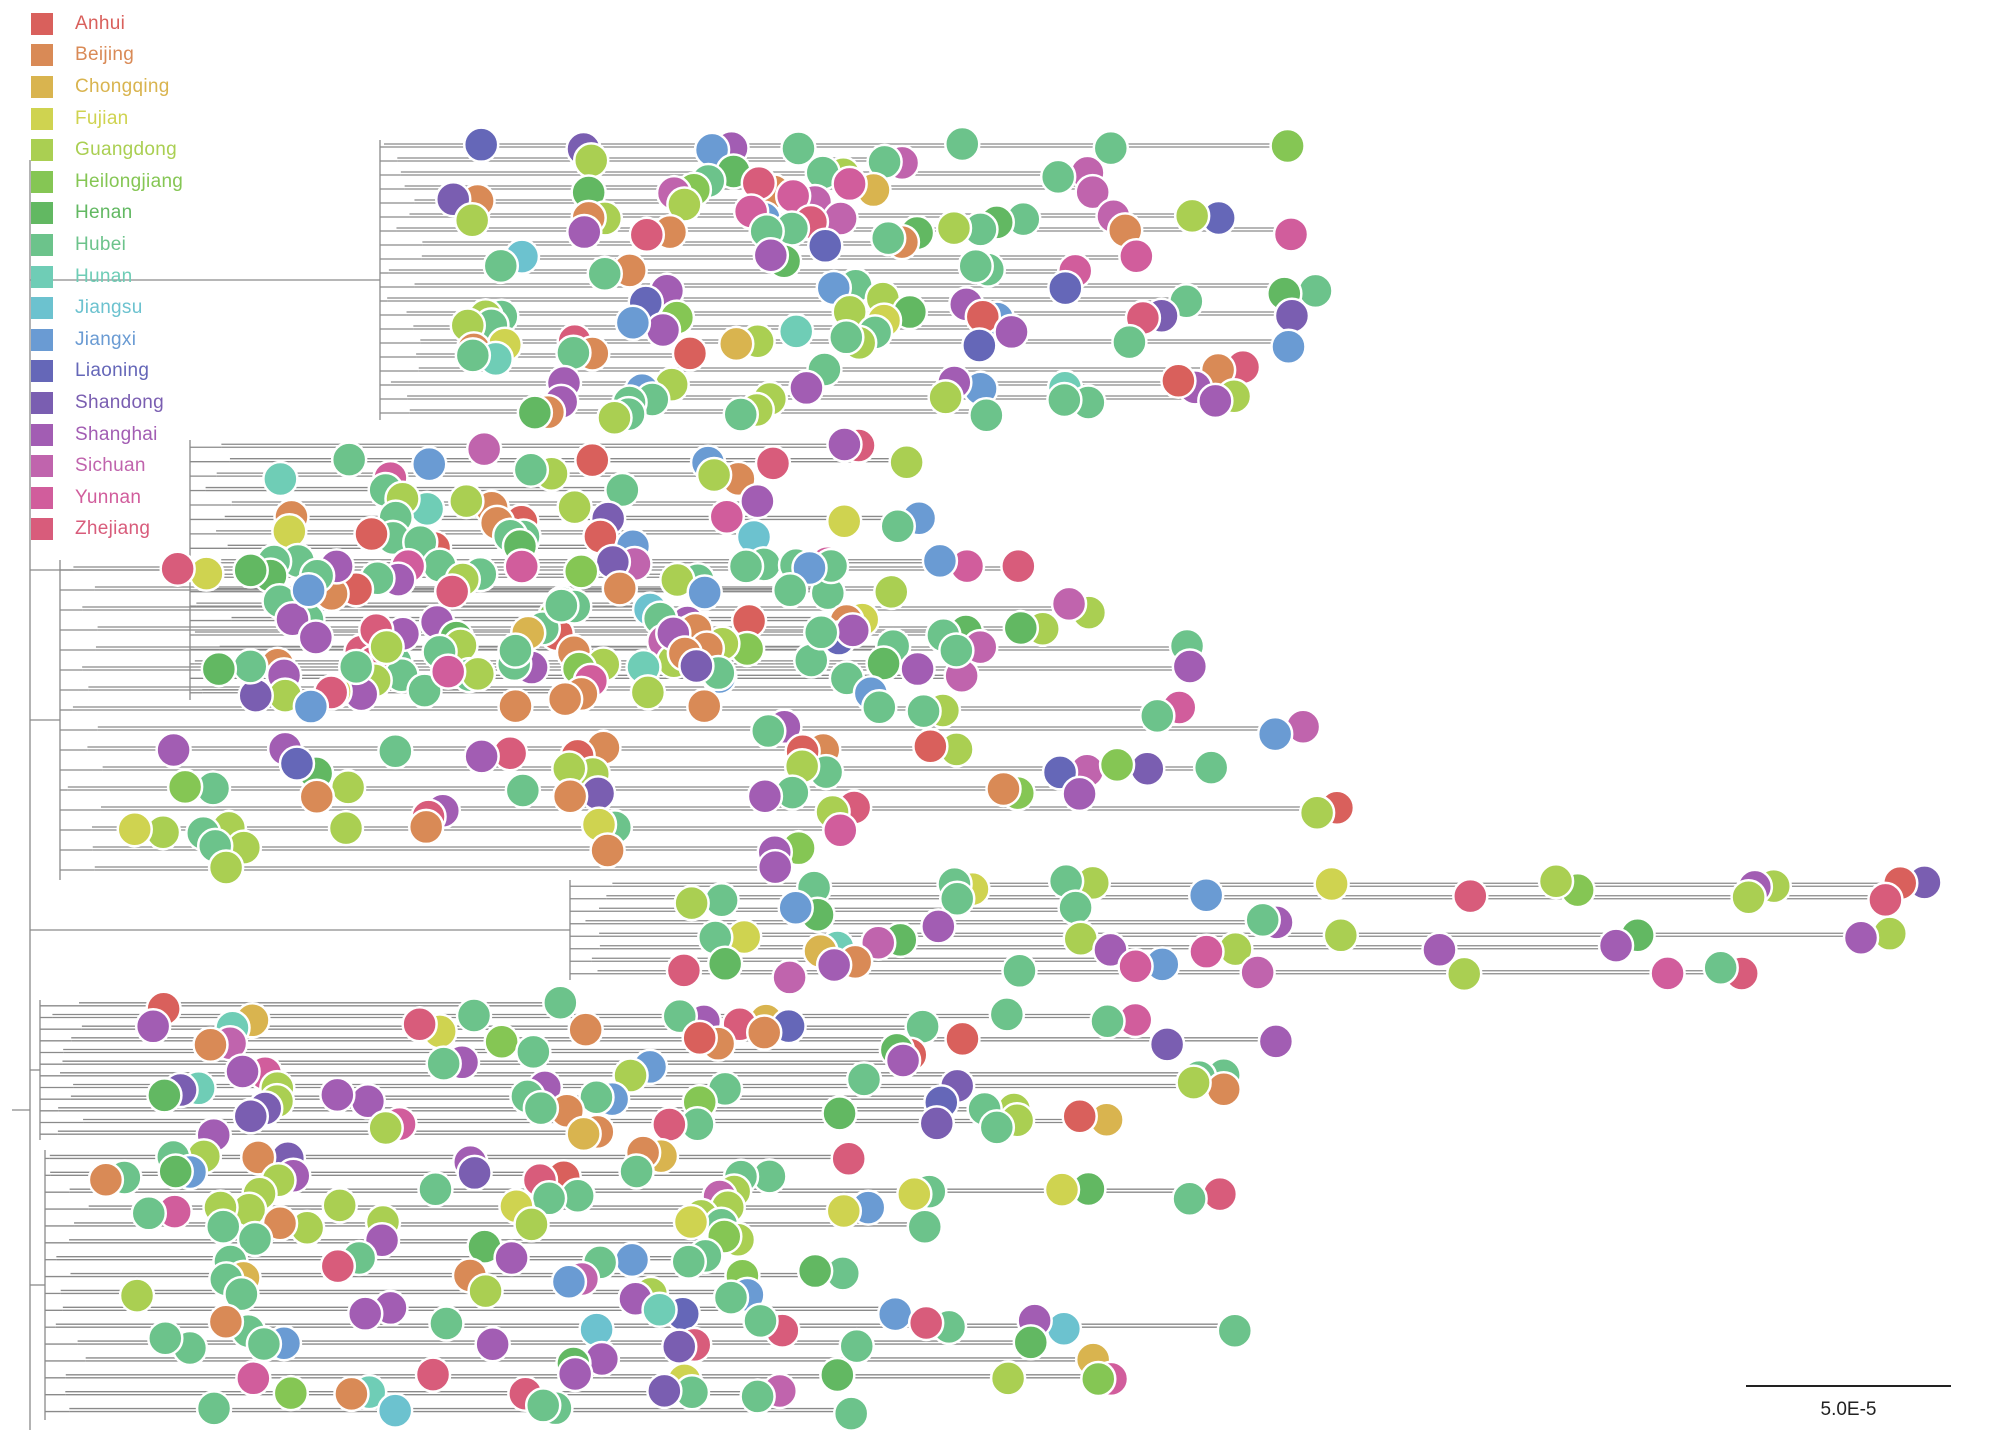  I want to click on legend-label: Hubei, so click(101, 244).